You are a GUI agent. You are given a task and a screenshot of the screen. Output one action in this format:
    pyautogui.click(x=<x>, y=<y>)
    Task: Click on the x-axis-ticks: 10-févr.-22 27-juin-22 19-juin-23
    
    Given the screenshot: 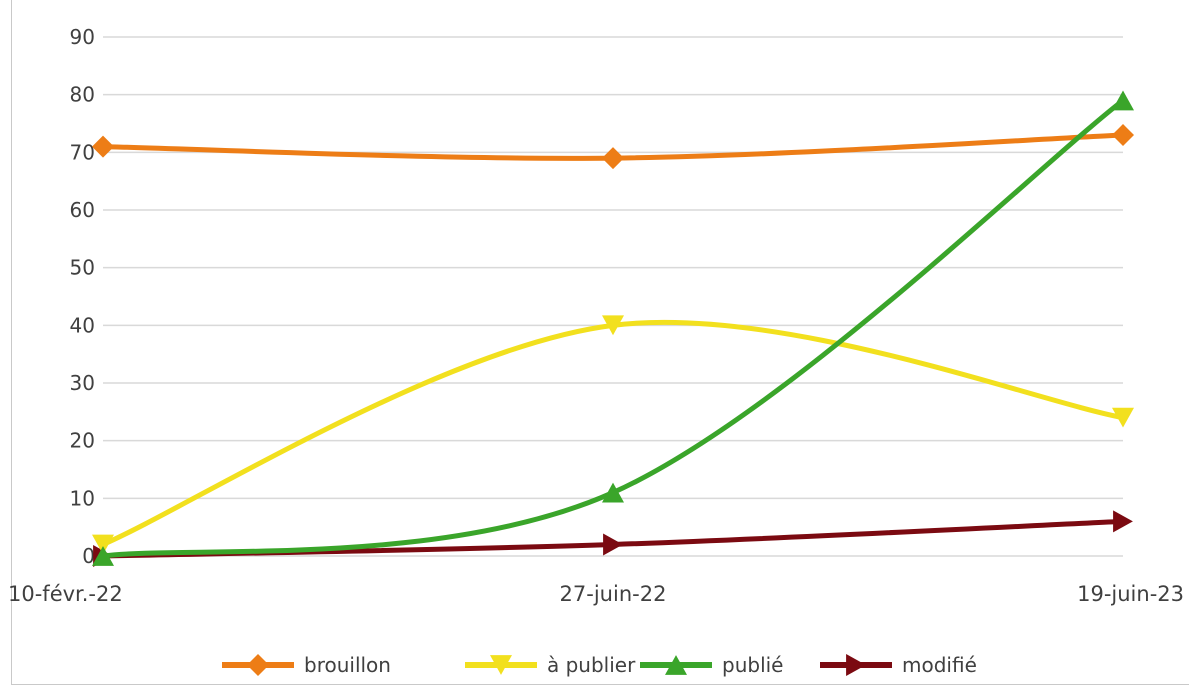 What is the action you would take?
    pyautogui.click(x=596, y=594)
    